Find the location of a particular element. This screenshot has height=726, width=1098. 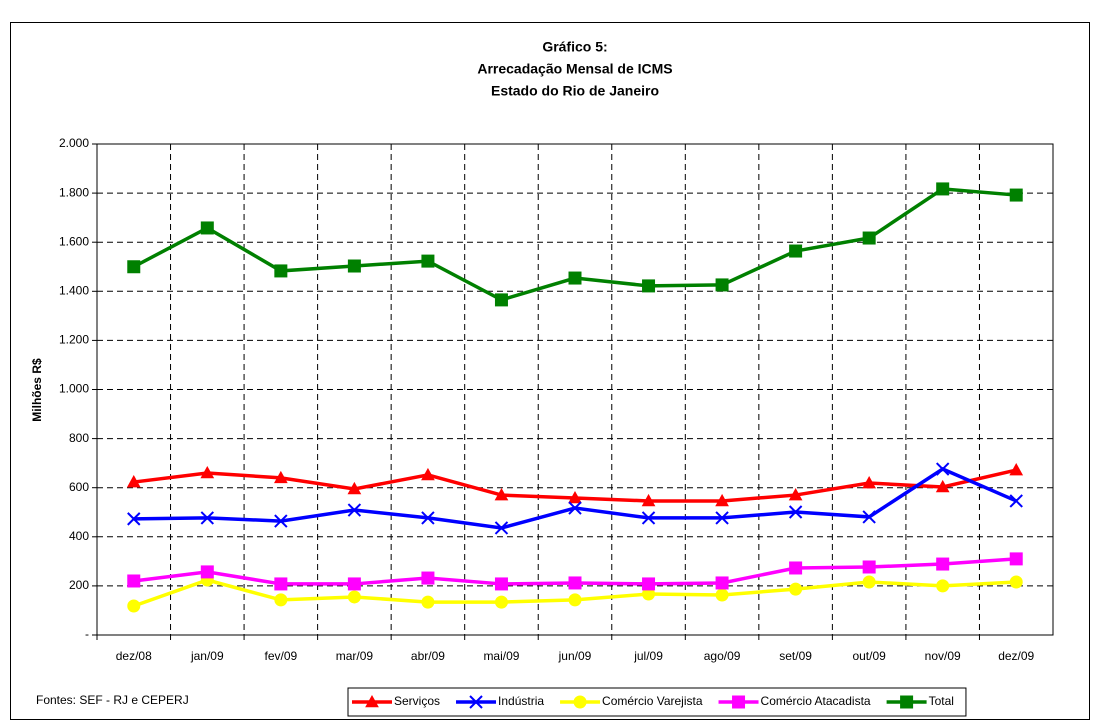

y-tick-label: 400 is located at coordinates (79, 536).